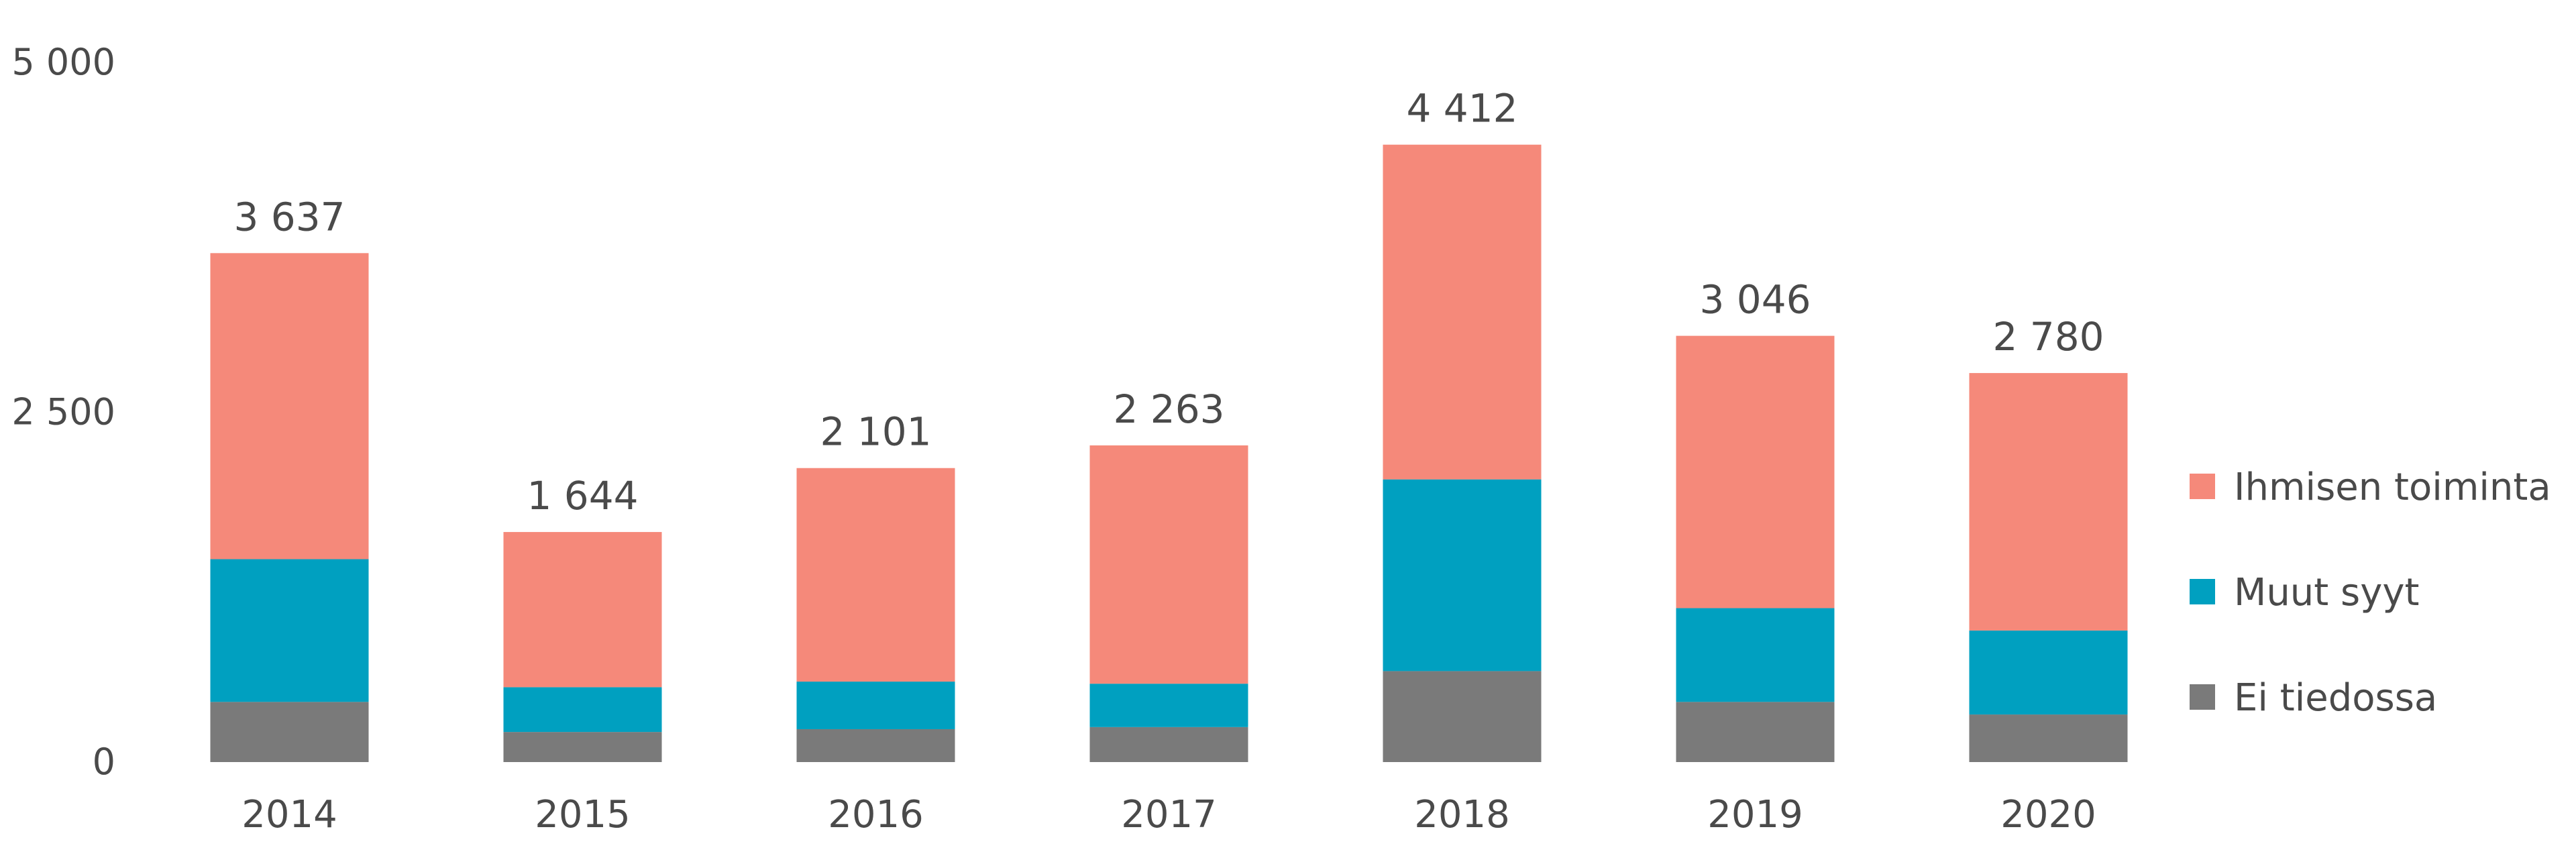 This screenshot has height=858, width=2576. I want to click on y-tick-label: 0, so click(104, 762).